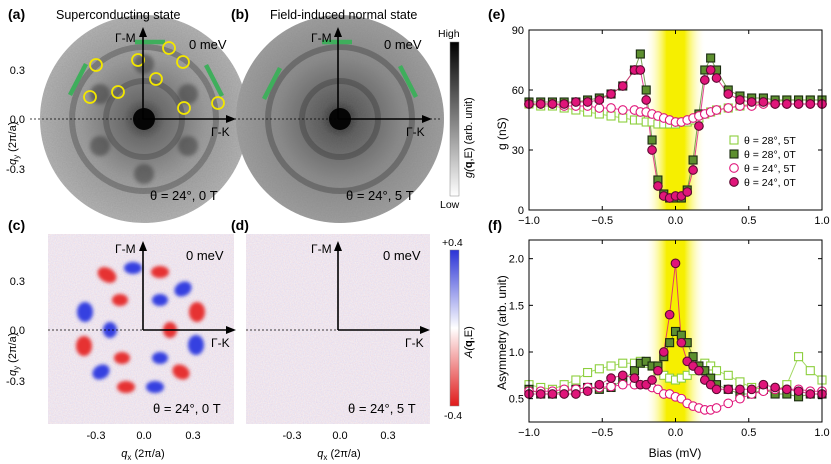 Image resolution: width=831 pixels, height=464 pixels. I want to click on condition-label-b: θ = 24°, 5 T, so click(380, 195).